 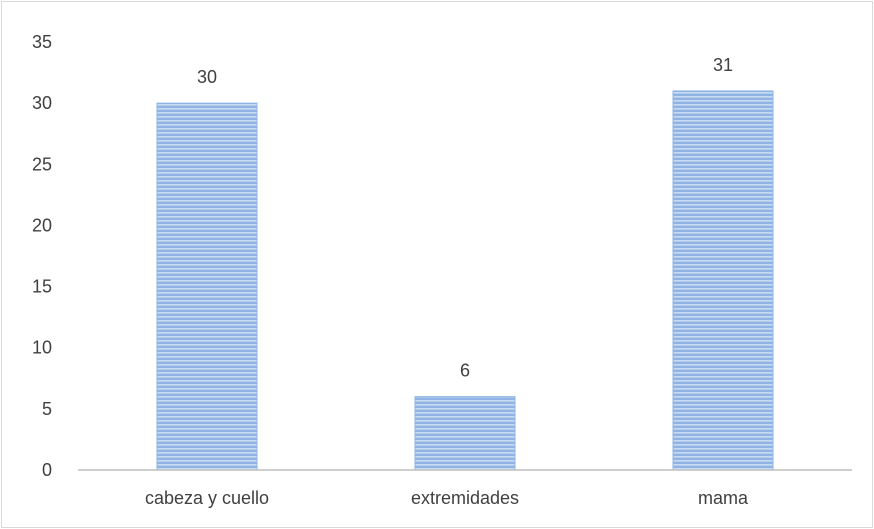 What do you see at coordinates (465, 371) in the screenshot?
I see `data-label: 6` at bounding box center [465, 371].